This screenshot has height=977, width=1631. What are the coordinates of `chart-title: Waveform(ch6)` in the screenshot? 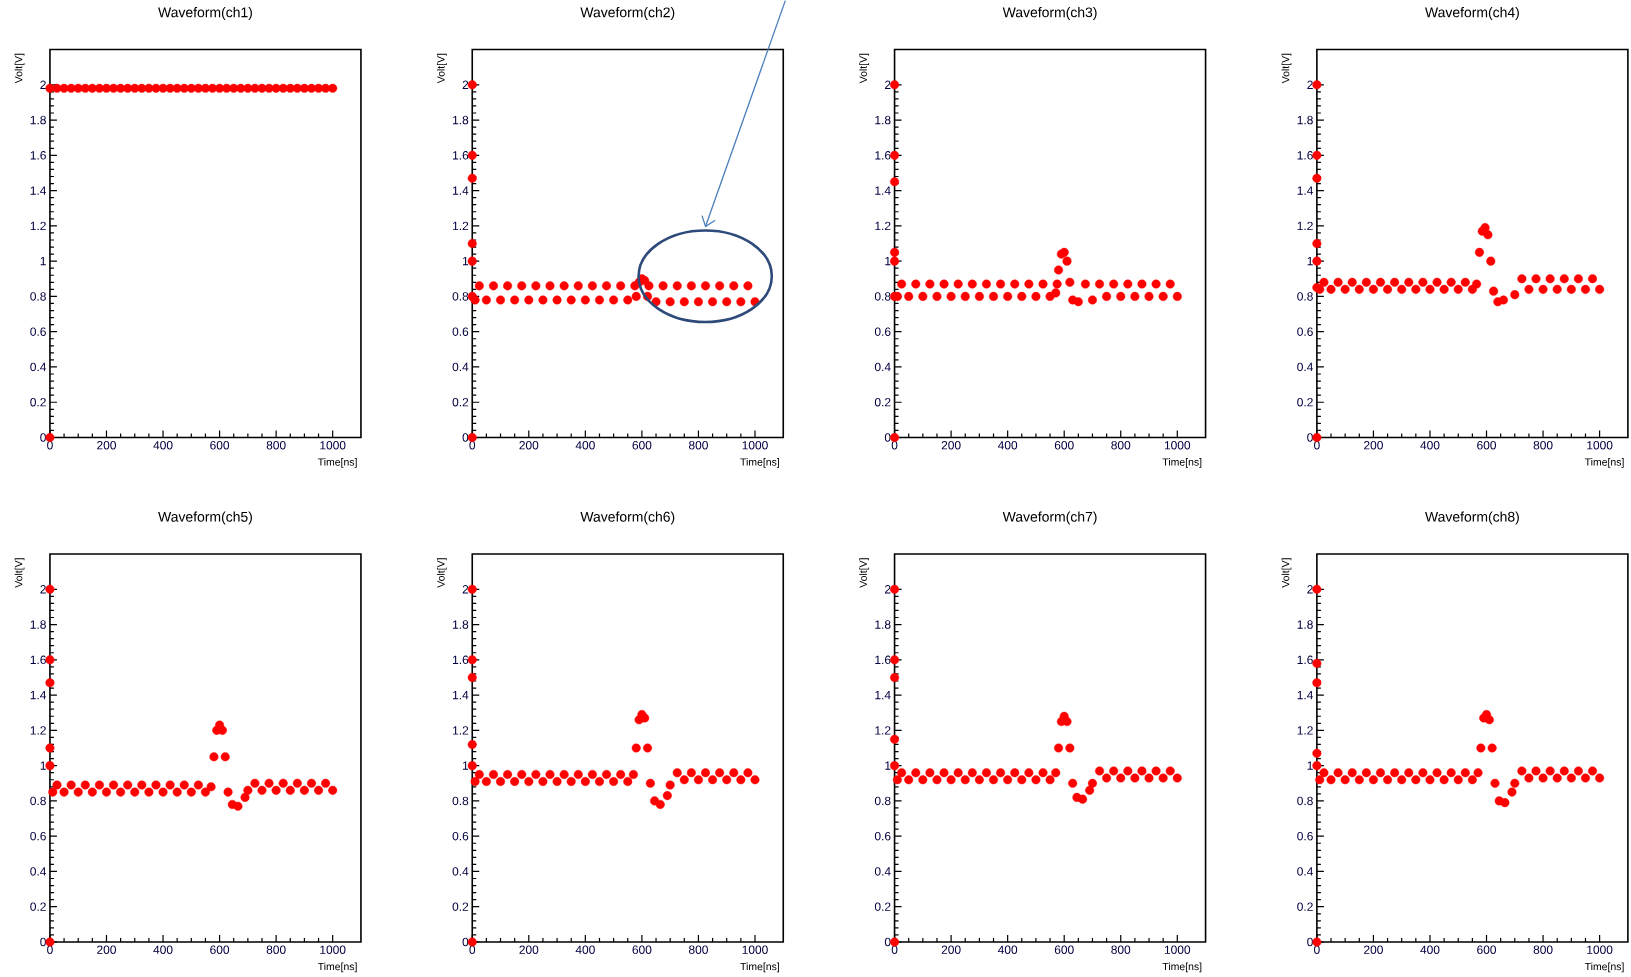 It's located at (627, 518).